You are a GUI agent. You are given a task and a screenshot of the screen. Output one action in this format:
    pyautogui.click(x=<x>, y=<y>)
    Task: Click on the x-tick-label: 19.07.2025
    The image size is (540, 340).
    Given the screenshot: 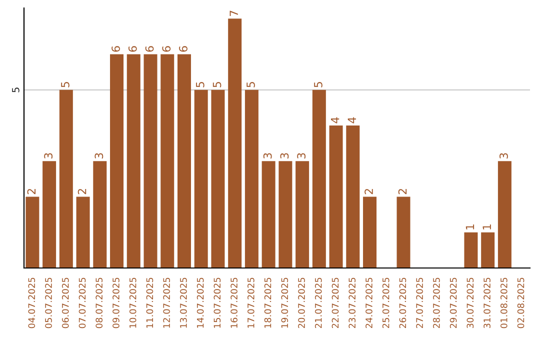 What is the action you would take?
    pyautogui.click(x=284, y=303)
    